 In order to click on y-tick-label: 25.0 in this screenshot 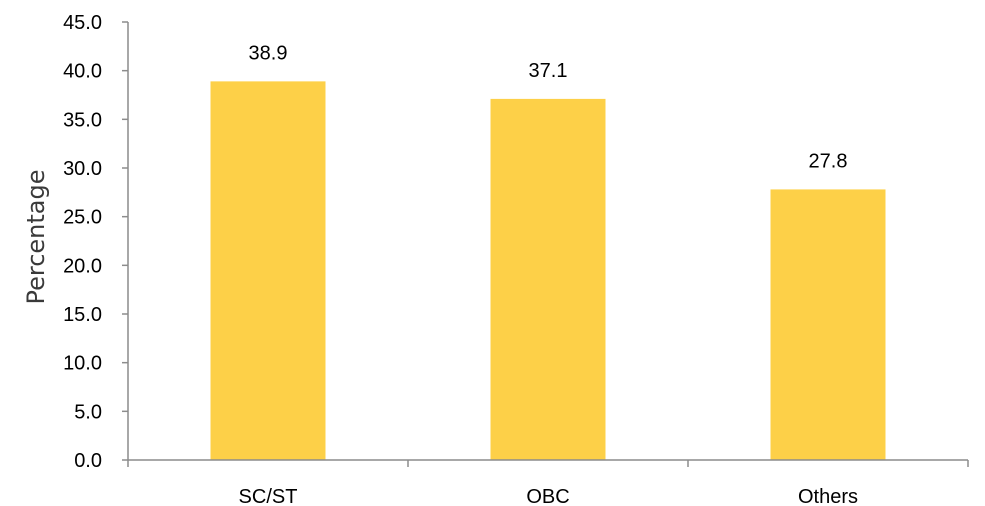, I will do `click(82, 218)`.